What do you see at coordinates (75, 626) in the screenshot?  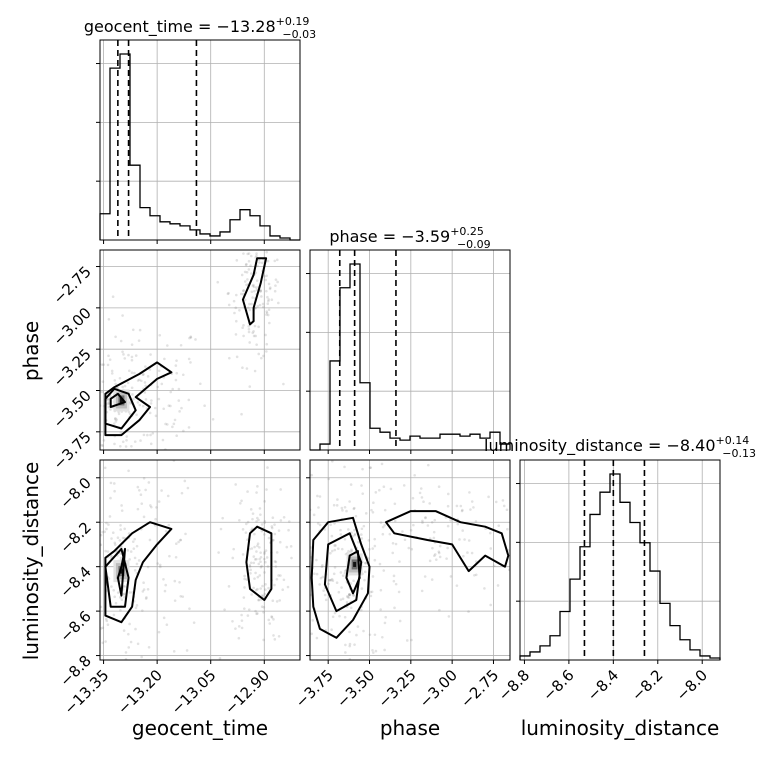 I see `y-tick-label-luminosity-distance: −8.6` at bounding box center [75, 626].